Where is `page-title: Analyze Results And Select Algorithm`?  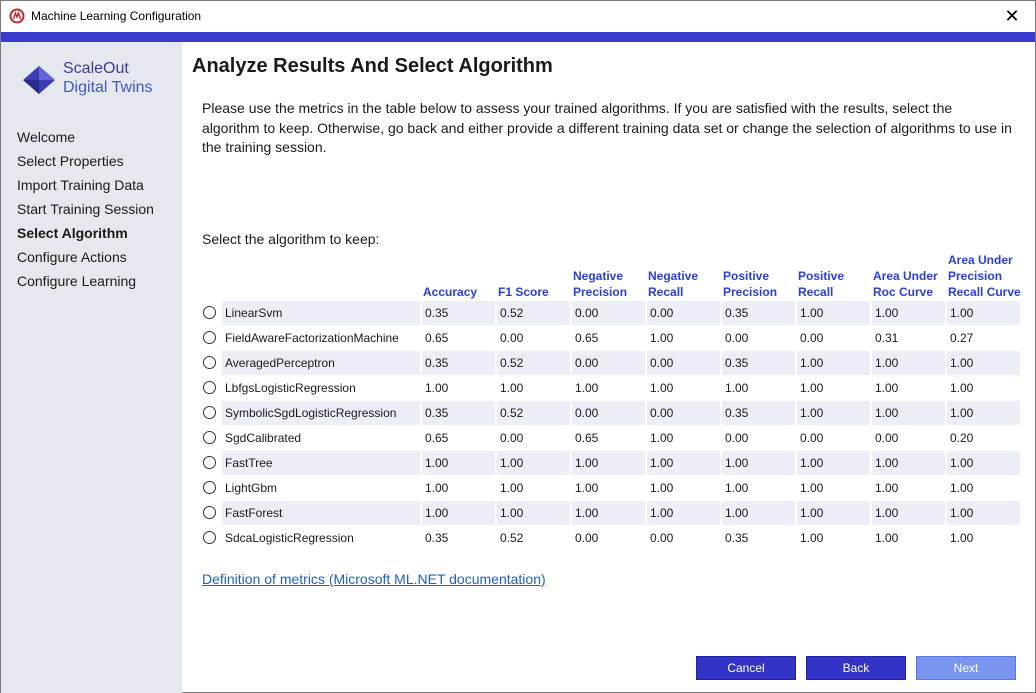 page-title: Analyze Results And Select Algorithm is located at coordinates (372, 66).